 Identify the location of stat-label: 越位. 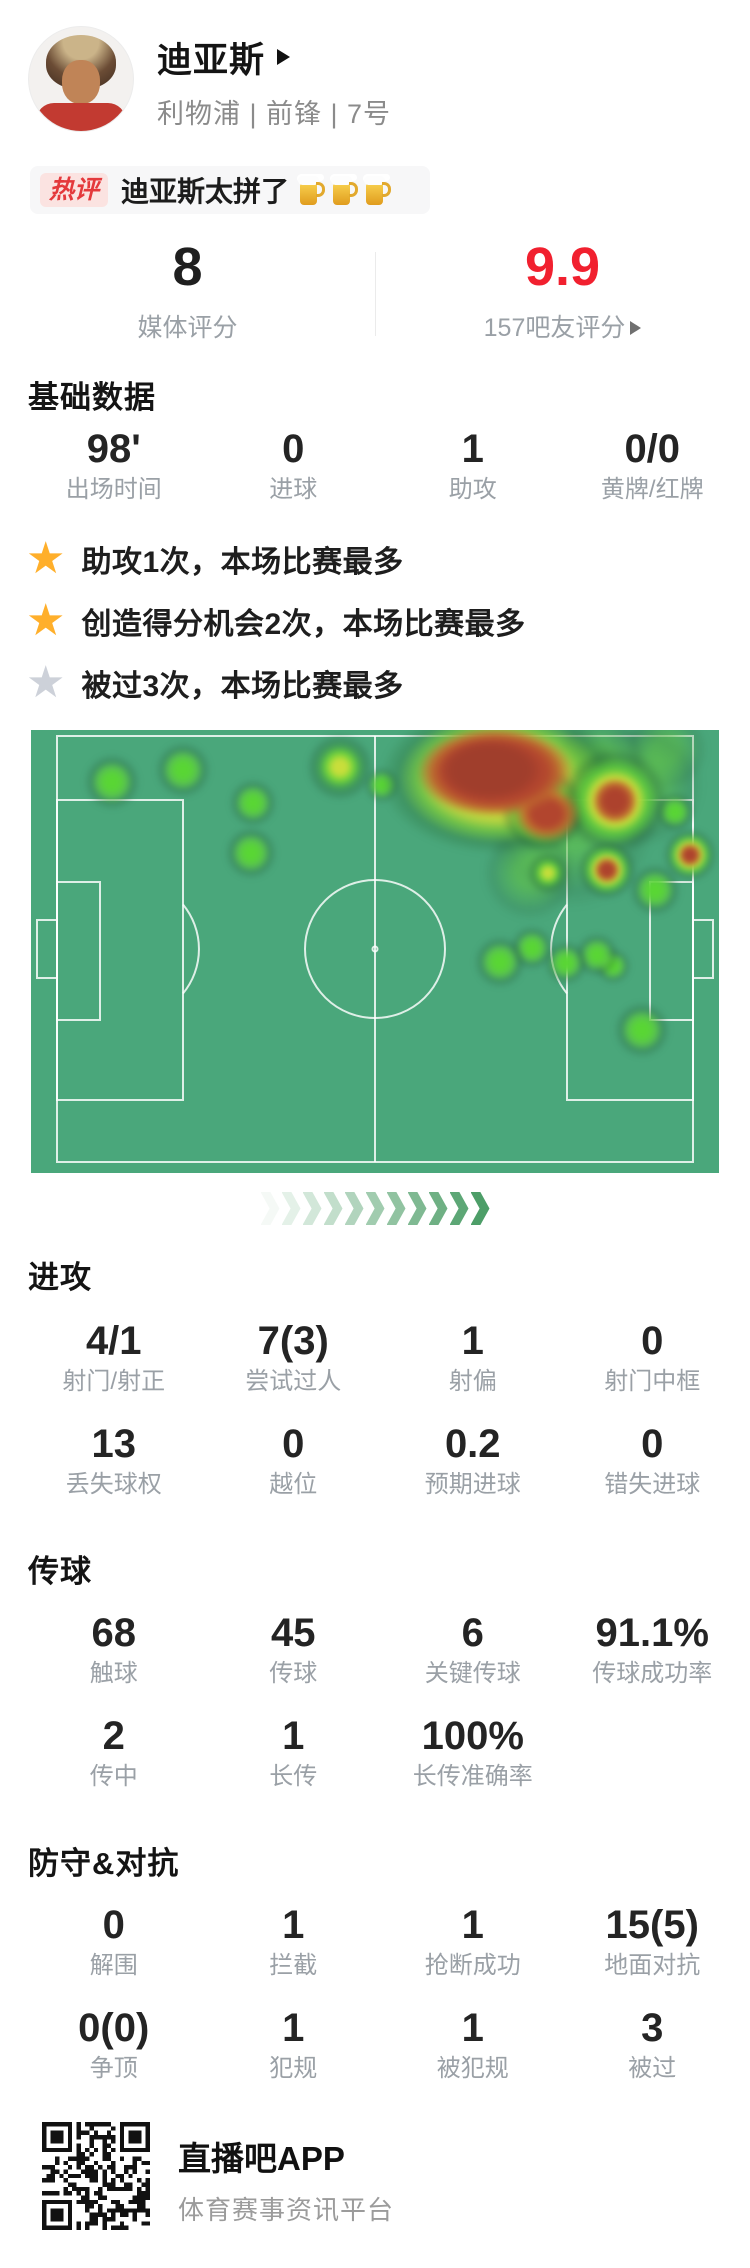
(293, 1484).